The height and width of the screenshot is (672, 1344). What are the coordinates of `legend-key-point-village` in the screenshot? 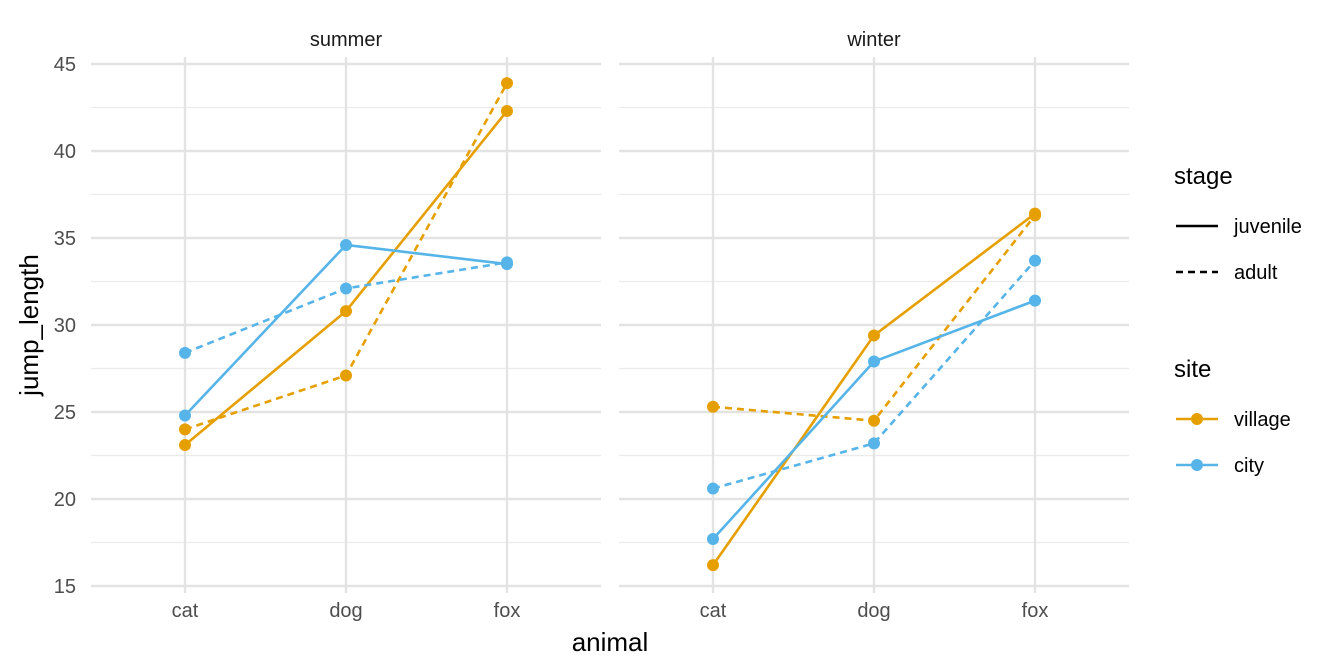 It's located at (1197, 419).